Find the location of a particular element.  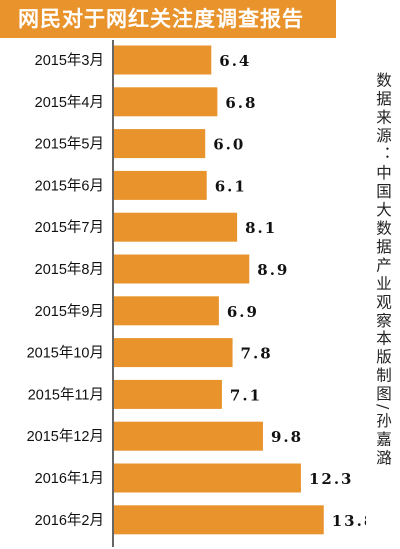

value-label: 6.1 is located at coordinates (231, 186).